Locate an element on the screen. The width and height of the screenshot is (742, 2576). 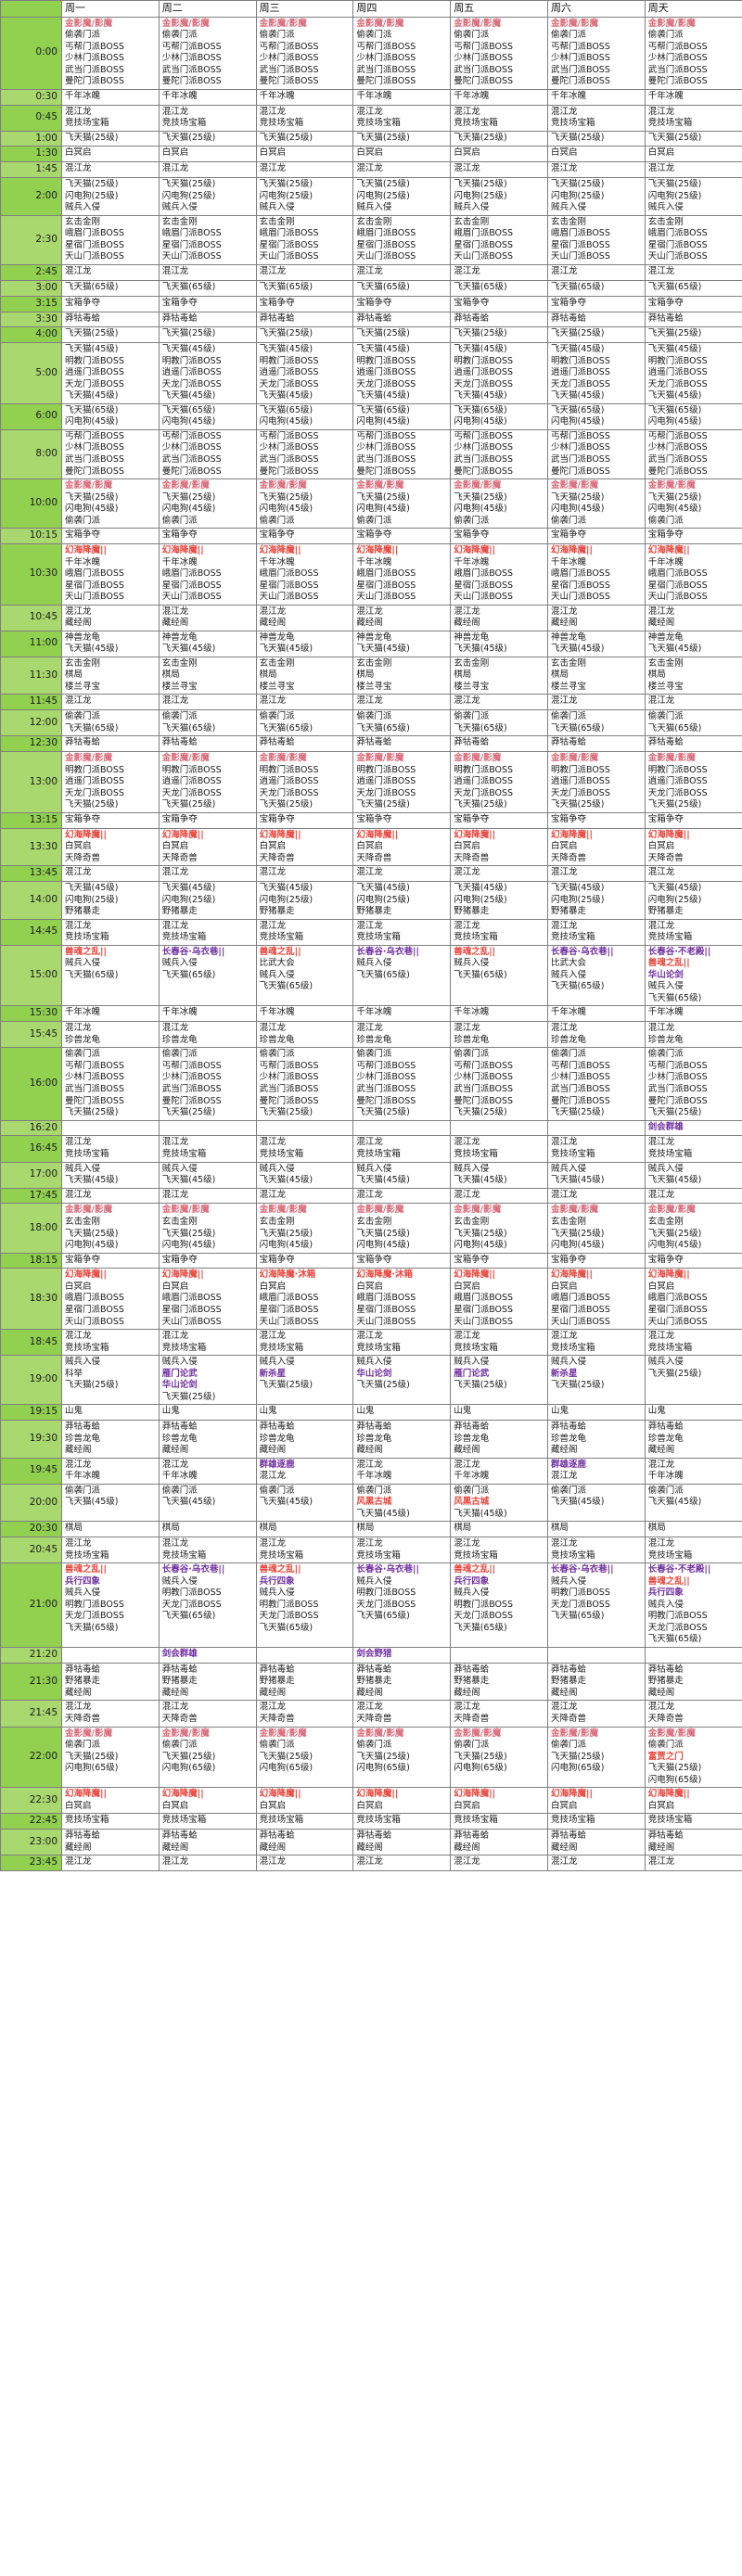
event-cell: 贼兵入侵 雁门论武 华山论剑 飞天猫(25级) is located at coordinates (207, 1380).